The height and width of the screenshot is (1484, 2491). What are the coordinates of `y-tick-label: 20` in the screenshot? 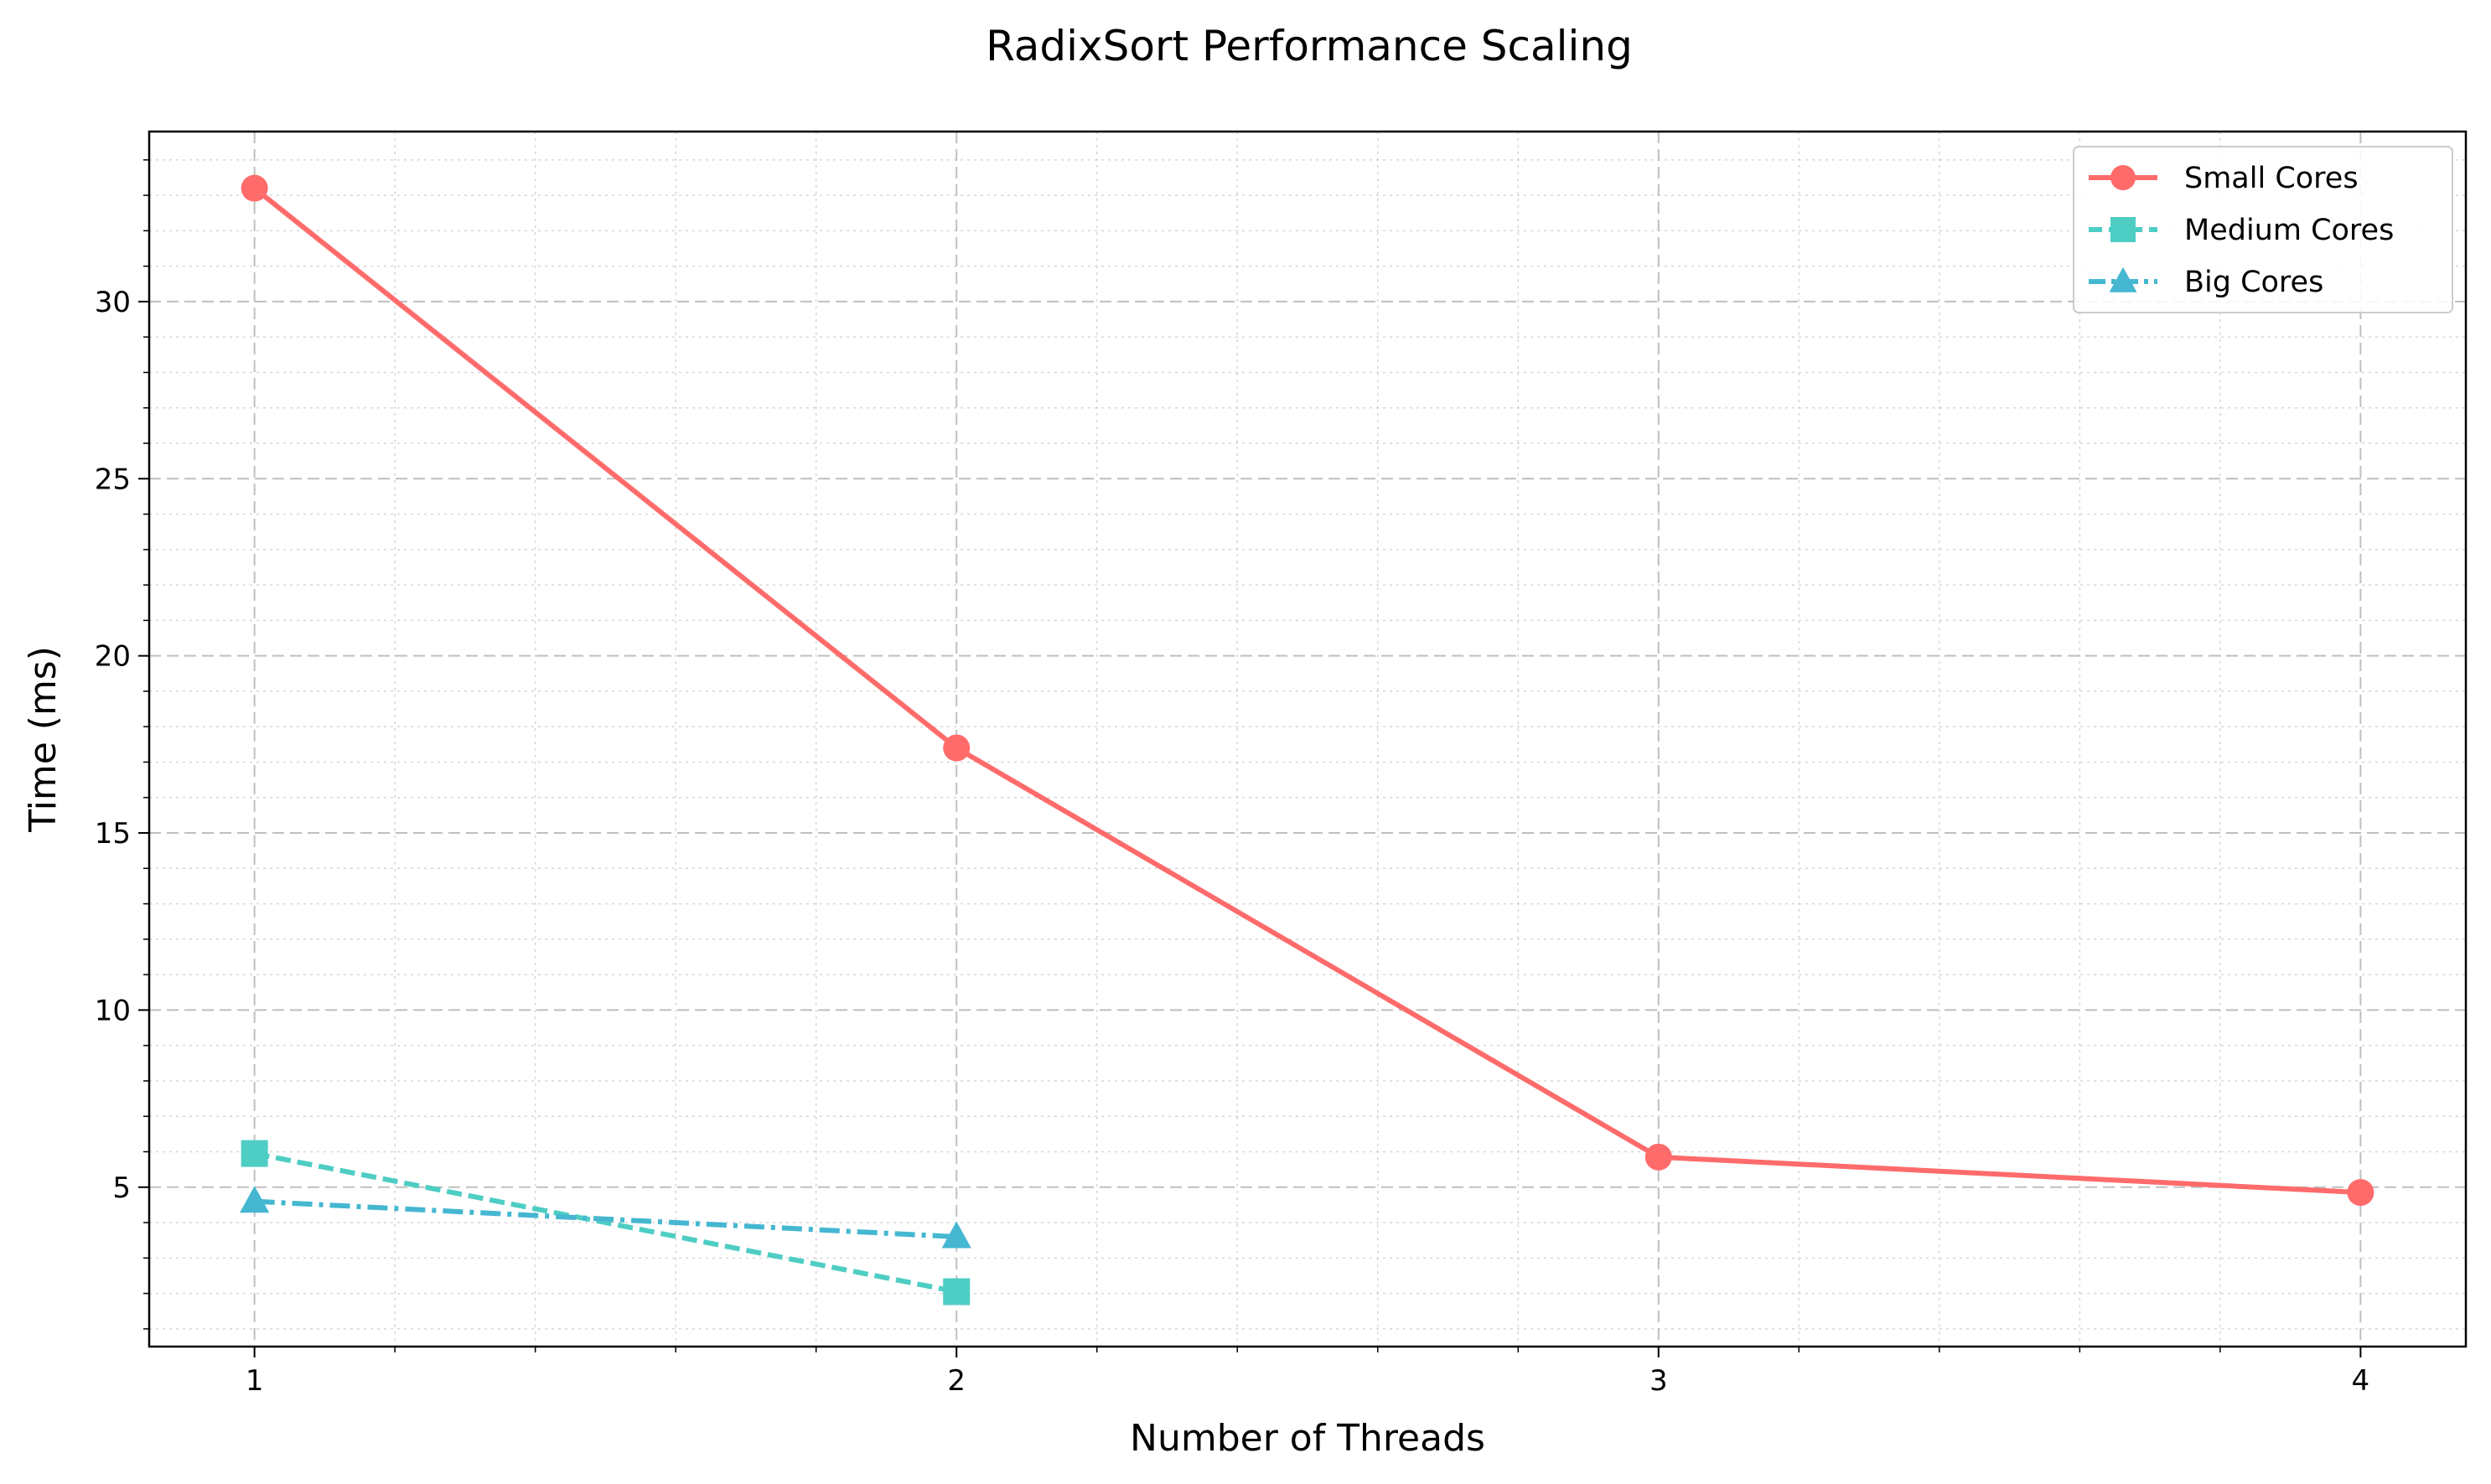 It's located at (113, 657).